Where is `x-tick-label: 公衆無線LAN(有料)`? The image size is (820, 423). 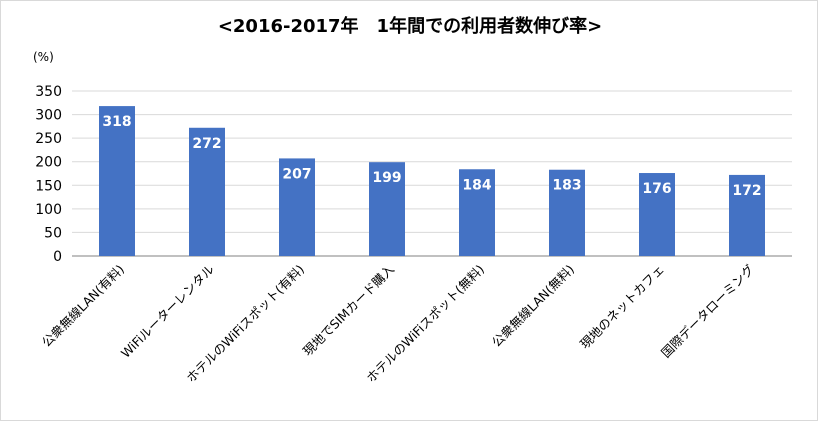 x-tick-label: 公衆無線LAN(有料) is located at coordinates (83, 306).